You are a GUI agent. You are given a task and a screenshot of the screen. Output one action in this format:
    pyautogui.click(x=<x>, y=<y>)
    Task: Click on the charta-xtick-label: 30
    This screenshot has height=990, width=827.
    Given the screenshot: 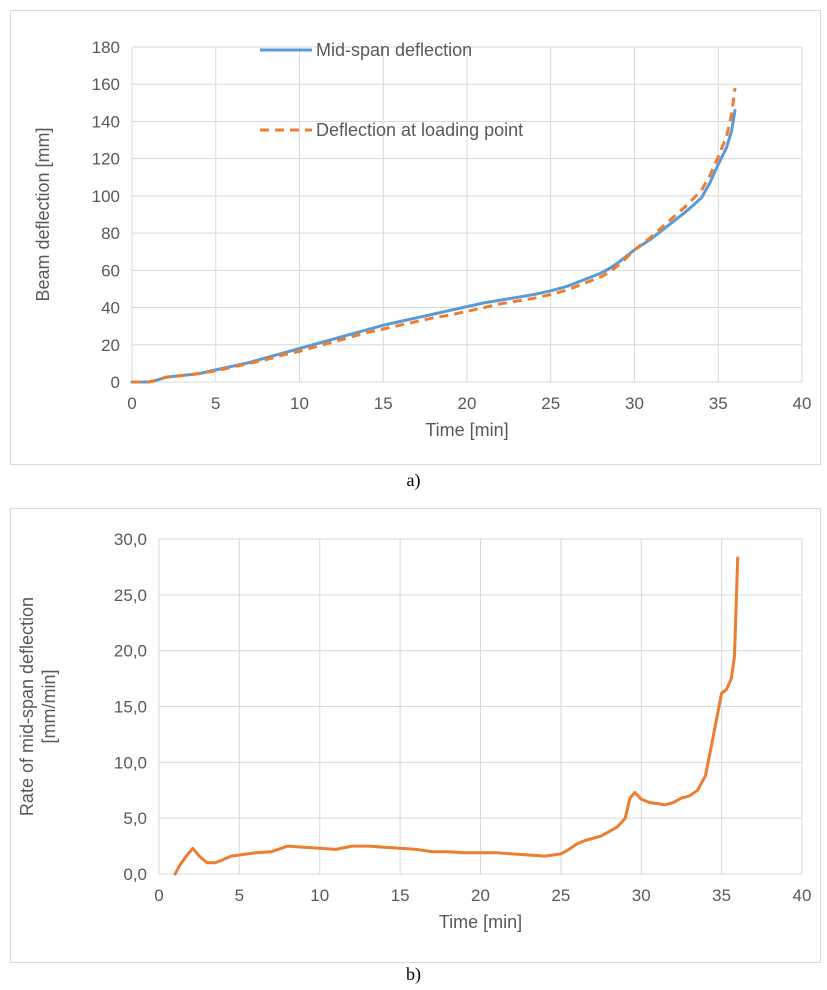 What is the action you would take?
    pyautogui.click(x=634, y=403)
    